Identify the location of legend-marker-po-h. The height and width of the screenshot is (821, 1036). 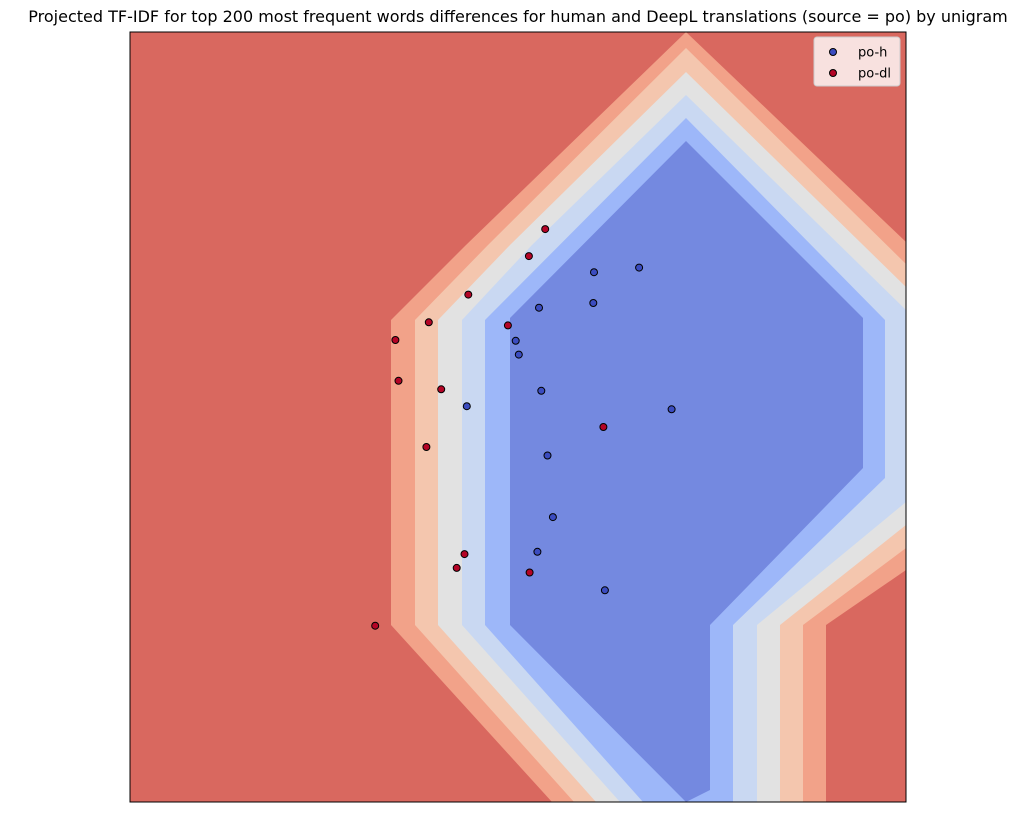
(833, 52).